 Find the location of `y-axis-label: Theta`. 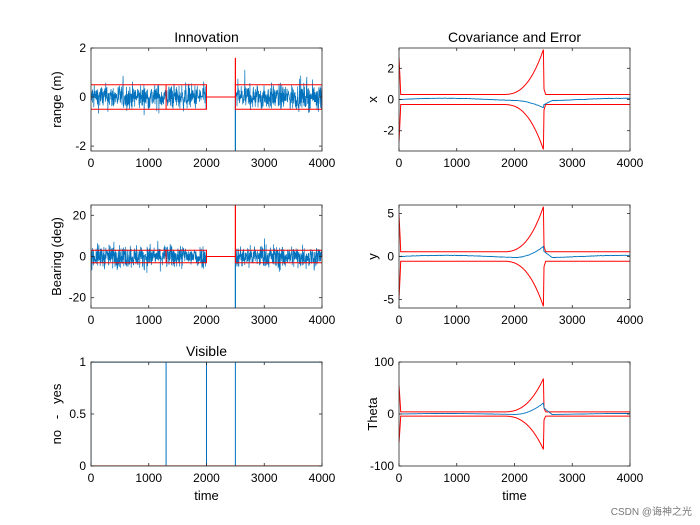

y-axis-label: Theta is located at coordinates (372, 414).